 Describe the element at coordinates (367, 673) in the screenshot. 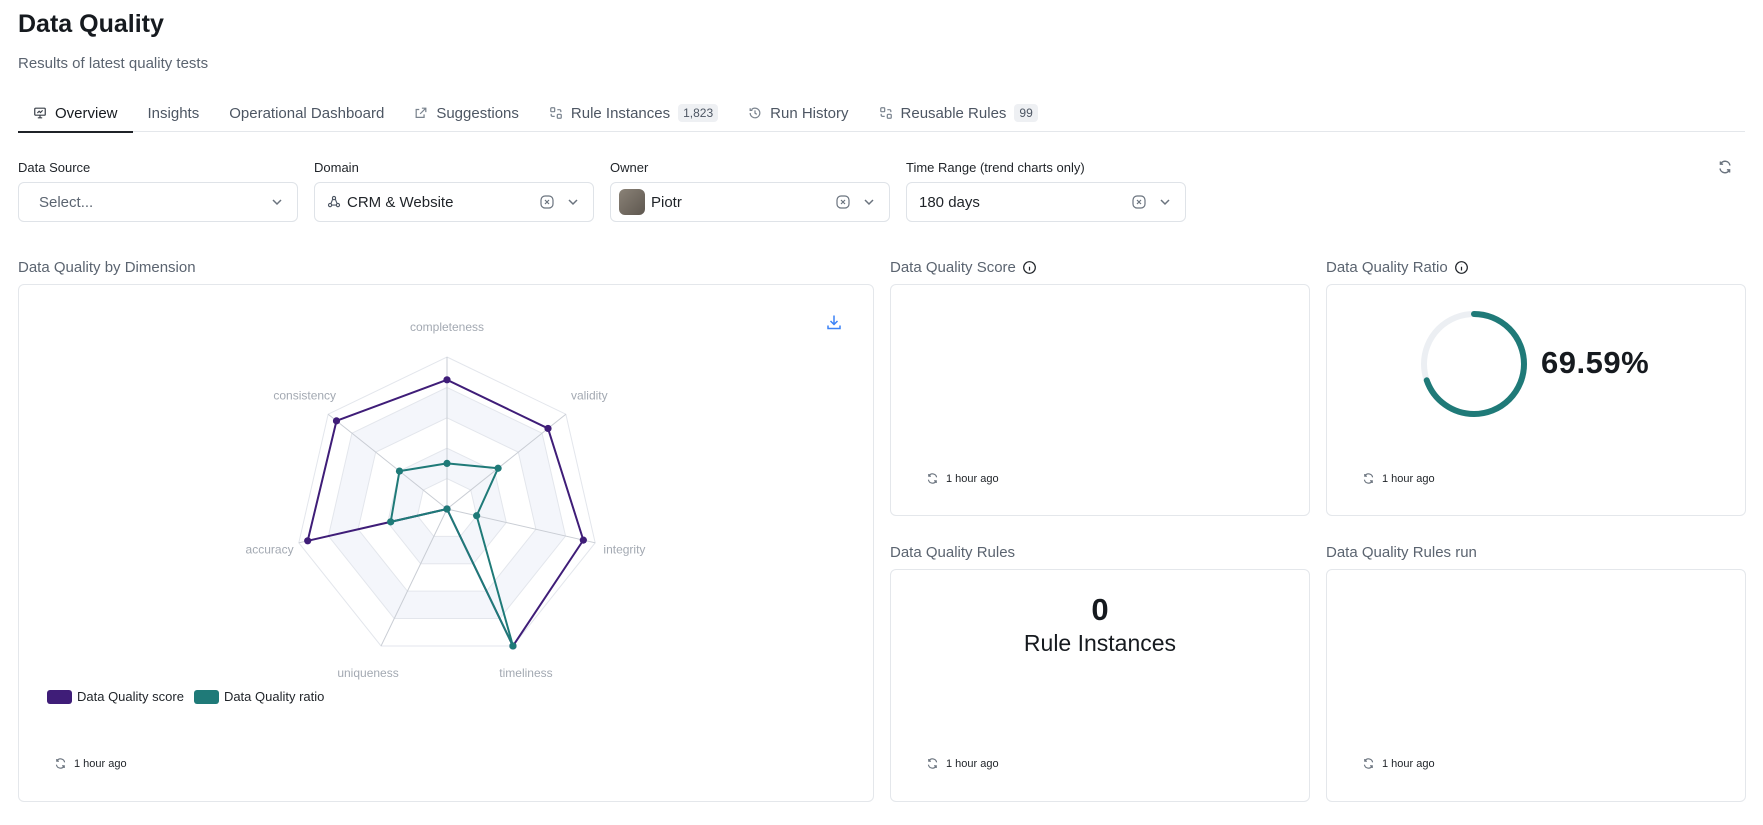

I see `radar-axis-label-uniqueness: uniqueness` at that location.